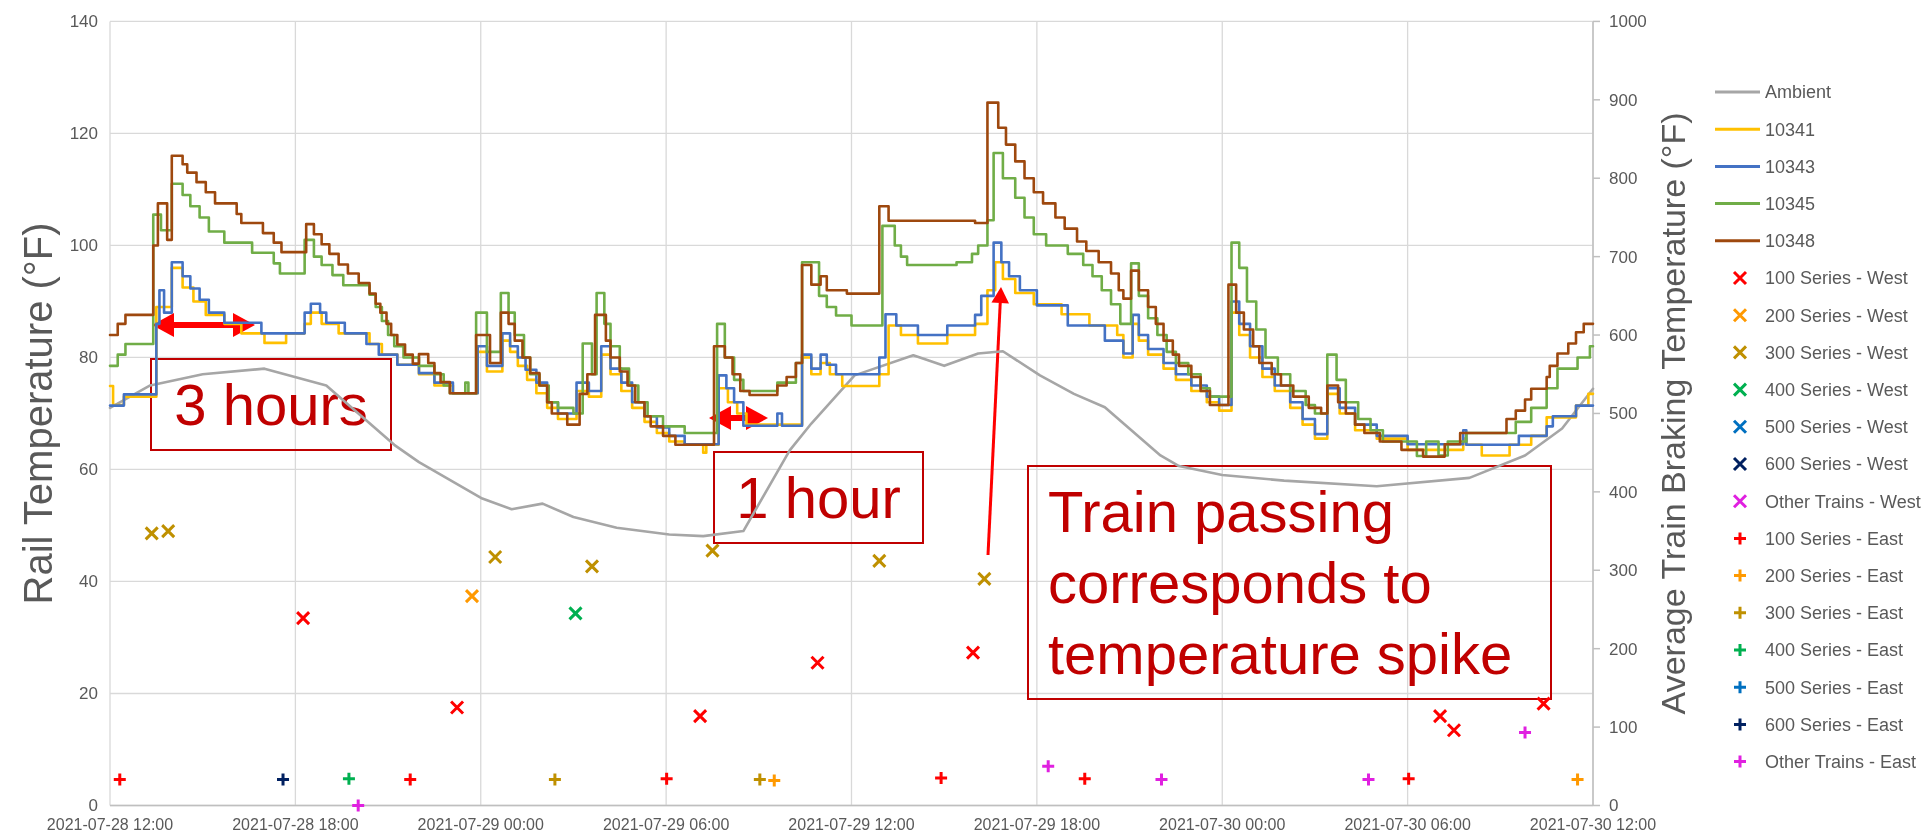 Image resolution: width=1925 pixels, height=840 pixels. What do you see at coordinates (1623, 335) in the screenshot?
I see `y2-tick-label: 600` at bounding box center [1623, 335].